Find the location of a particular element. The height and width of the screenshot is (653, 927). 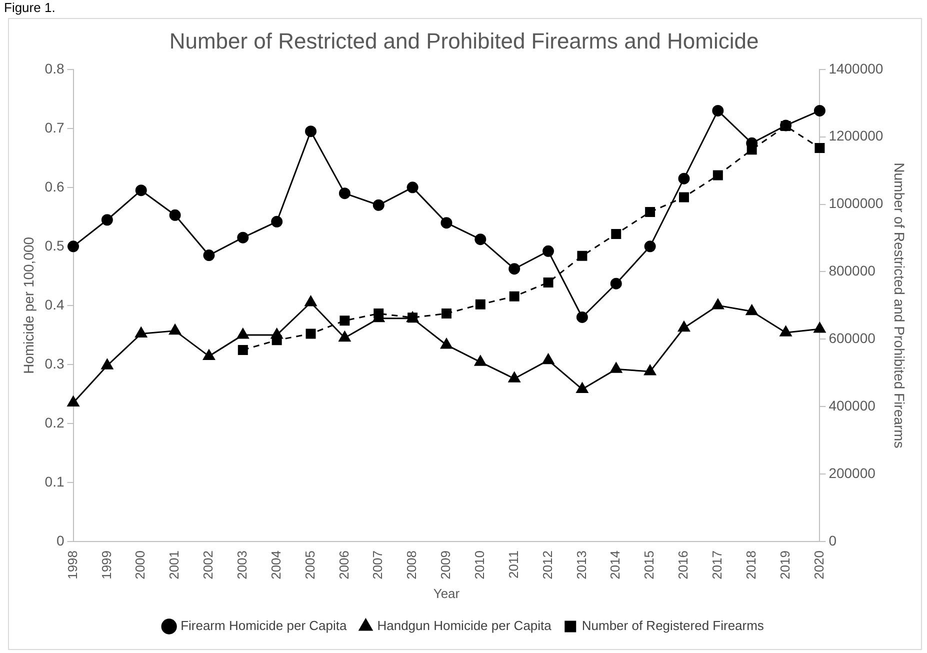

x-tick-label: 2002 is located at coordinates (208, 565).